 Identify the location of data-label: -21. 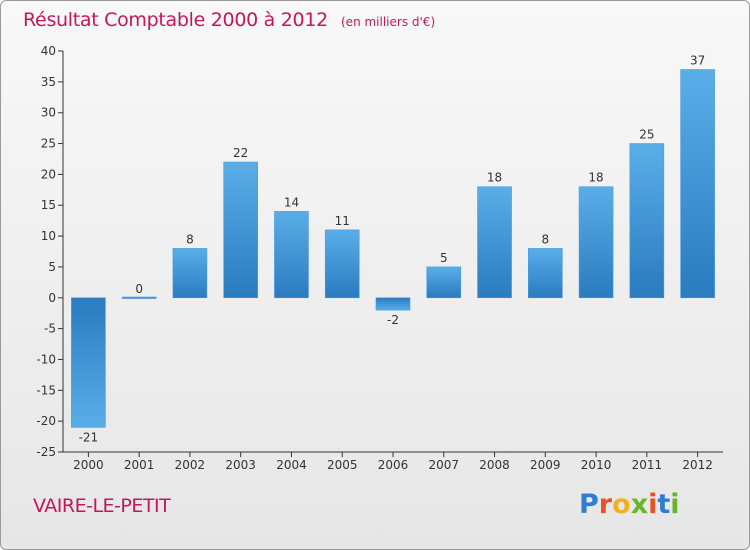
(89, 437).